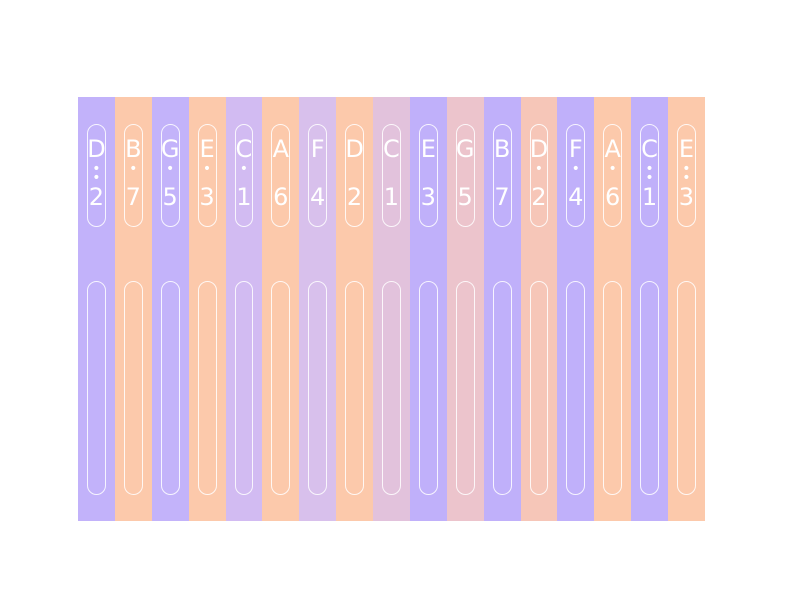 Image resolution: width=788 pixels, height=606 pixels. I want to click on key-strip: G 5, so click(465, 309).